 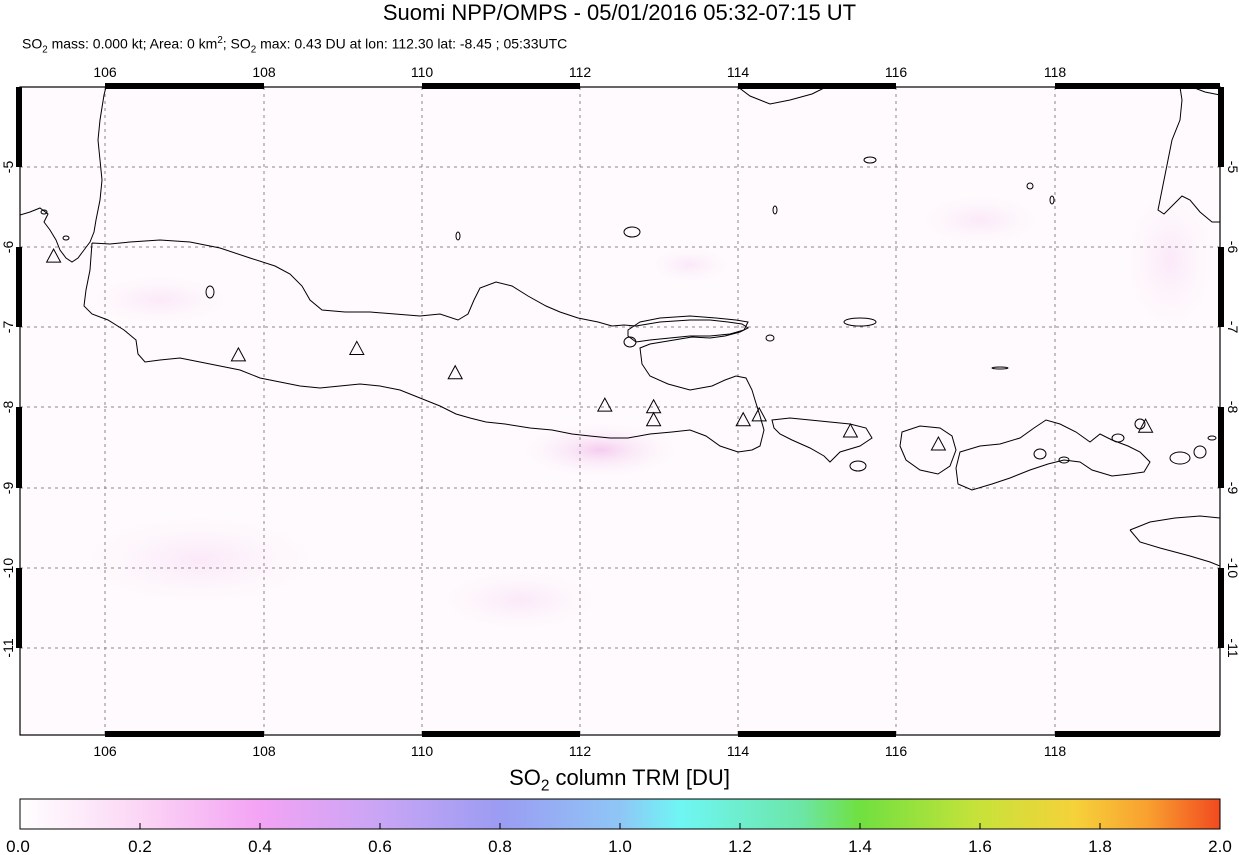 I want to click on lat-labels-right: -5 -6 -7 -8 -9 -10 -11, so click(x=1232, y=409).